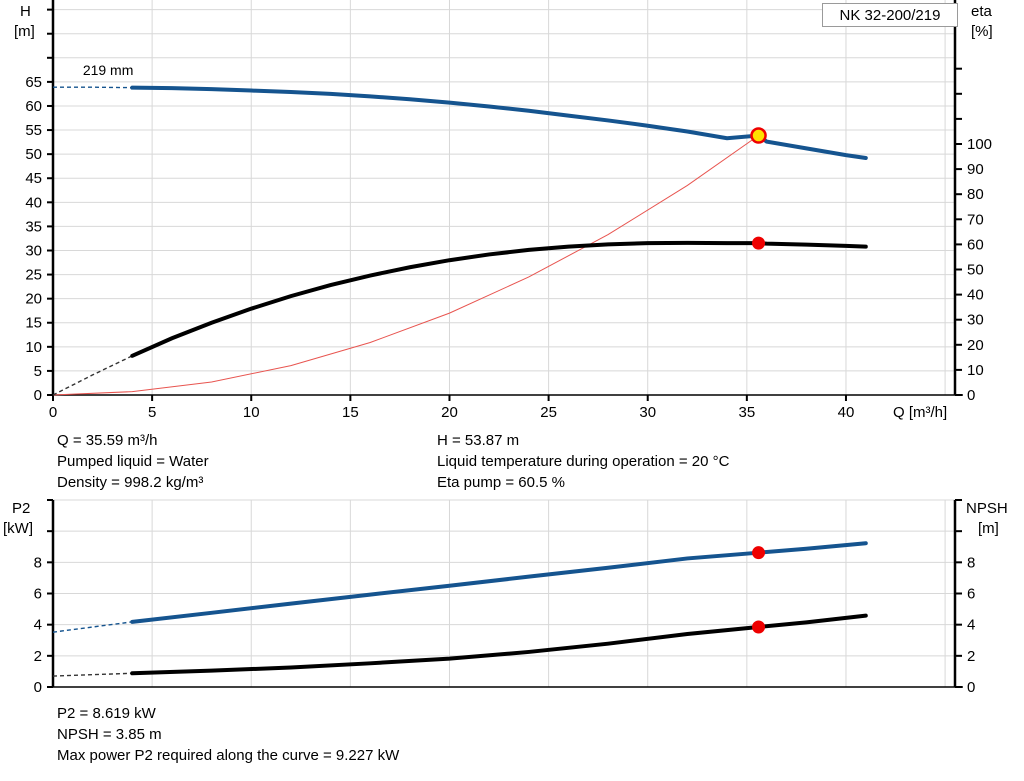 The height and width of the screenshot is (781, 1024). I want to click on eta-curve, so click(499, 299).